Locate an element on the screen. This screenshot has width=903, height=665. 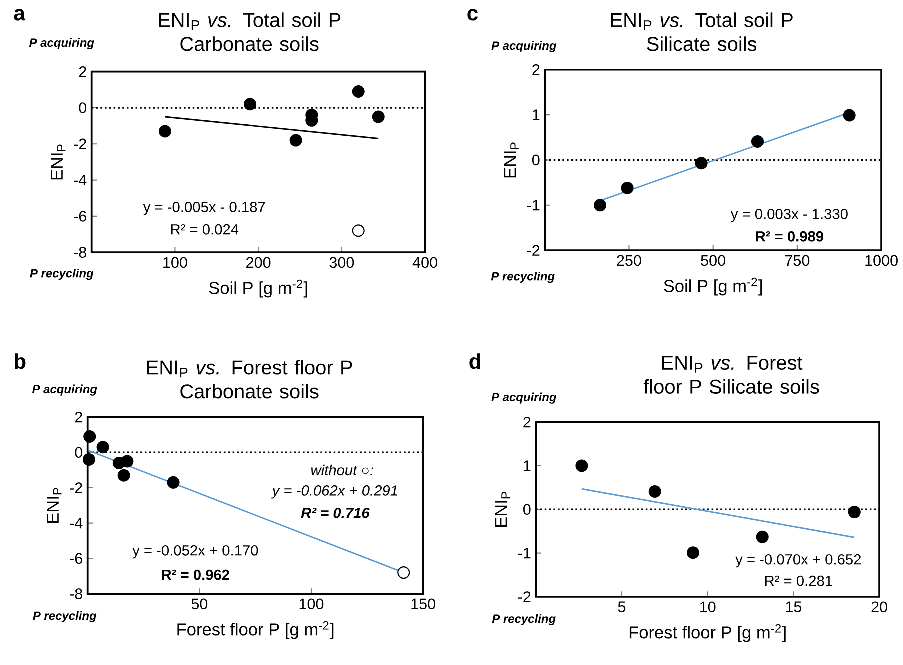
x-tick-label: 500 is located at coordinates (713, 260).